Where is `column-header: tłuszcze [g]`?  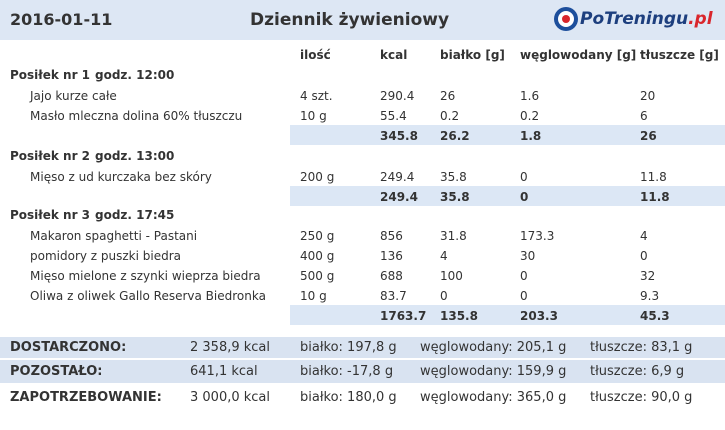 column-header: tłuszcze [g] is located at coordinates (679, 55).